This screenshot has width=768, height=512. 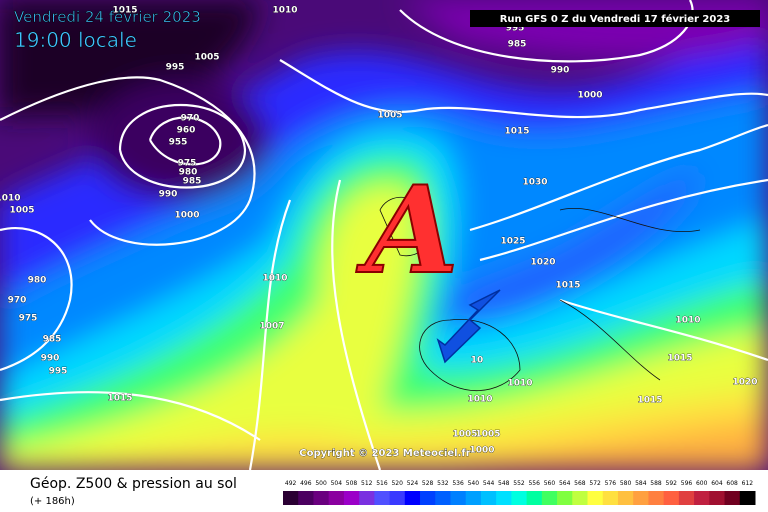 I want to click on colorbar-label: 512, so click(x=367, y=483).